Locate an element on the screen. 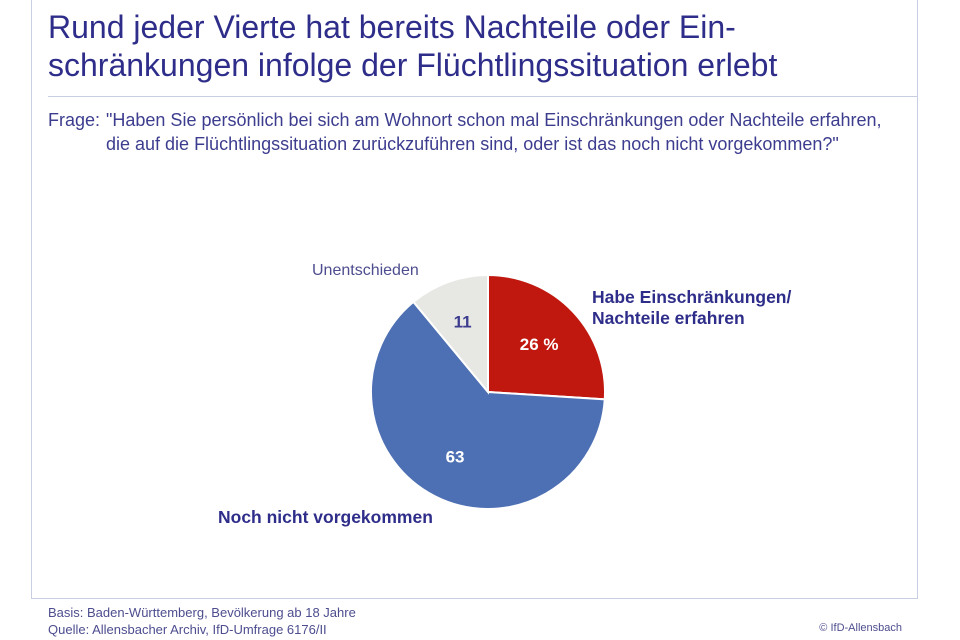 The width and height of the screenshot is (960, 640). slice-category-label-2: Noch nicht vorgekommen is located at coordinates (325, 517).